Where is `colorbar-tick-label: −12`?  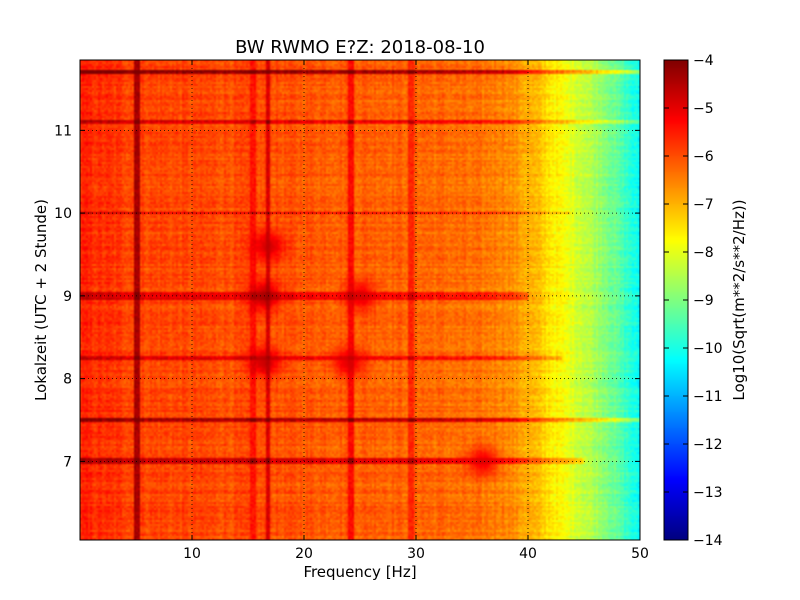
colorbar-tick-label: −12 is located at coordinates (708, 445).